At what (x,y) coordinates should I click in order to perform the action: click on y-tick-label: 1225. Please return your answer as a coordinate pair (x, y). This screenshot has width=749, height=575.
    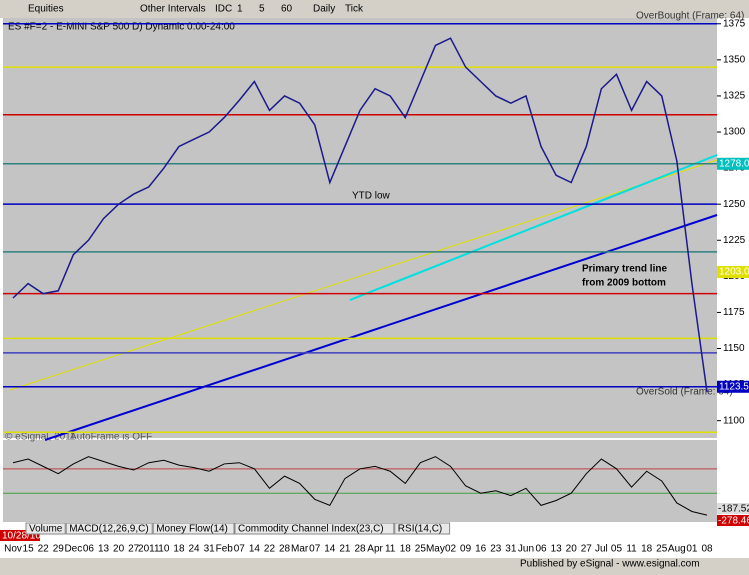
    Looking at the image, I should click on (734, 240).